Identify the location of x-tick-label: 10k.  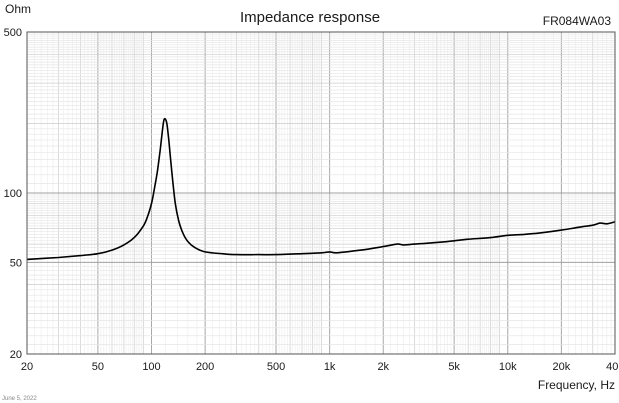
(508, 367).